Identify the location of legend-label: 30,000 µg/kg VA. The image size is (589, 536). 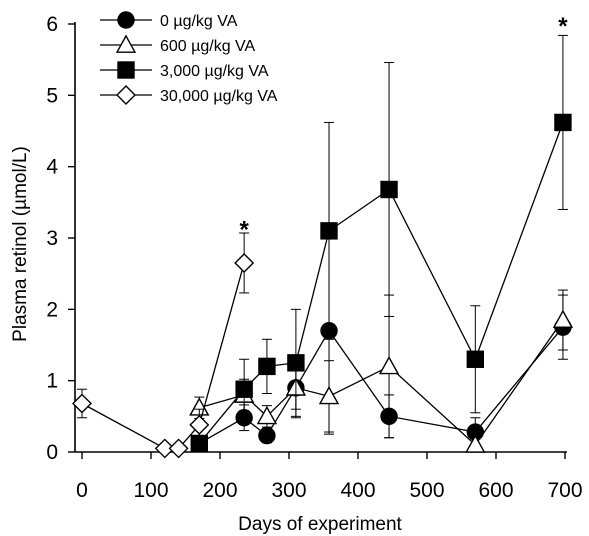
(219, 96).